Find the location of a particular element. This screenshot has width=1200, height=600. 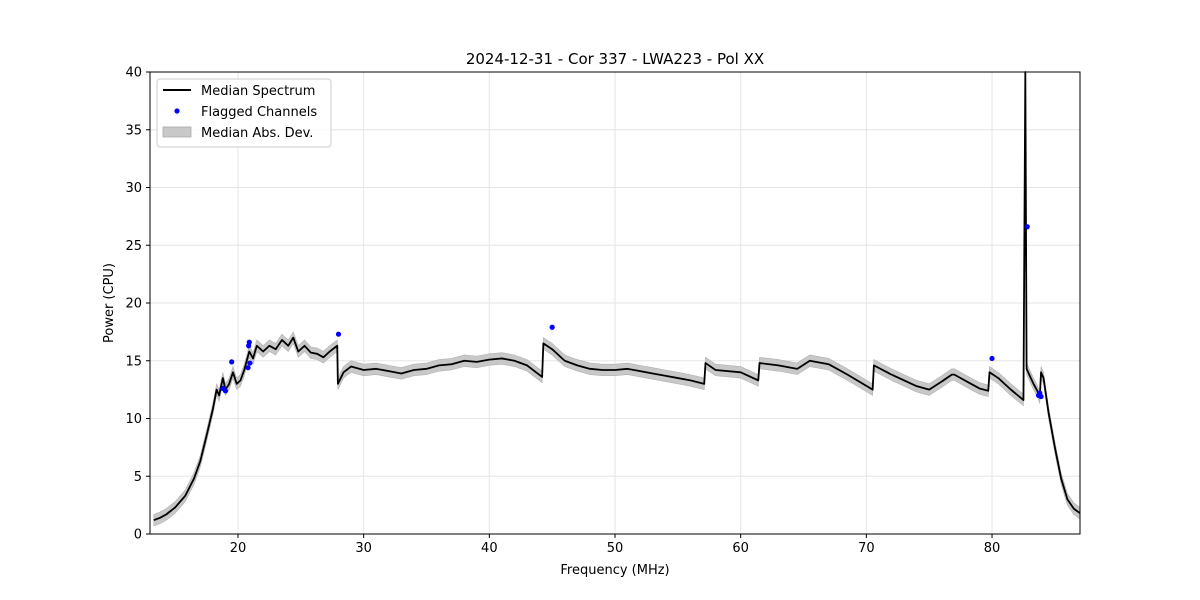

x-axis-label: Frequency (MHz) is located at coordinates (614, 570).